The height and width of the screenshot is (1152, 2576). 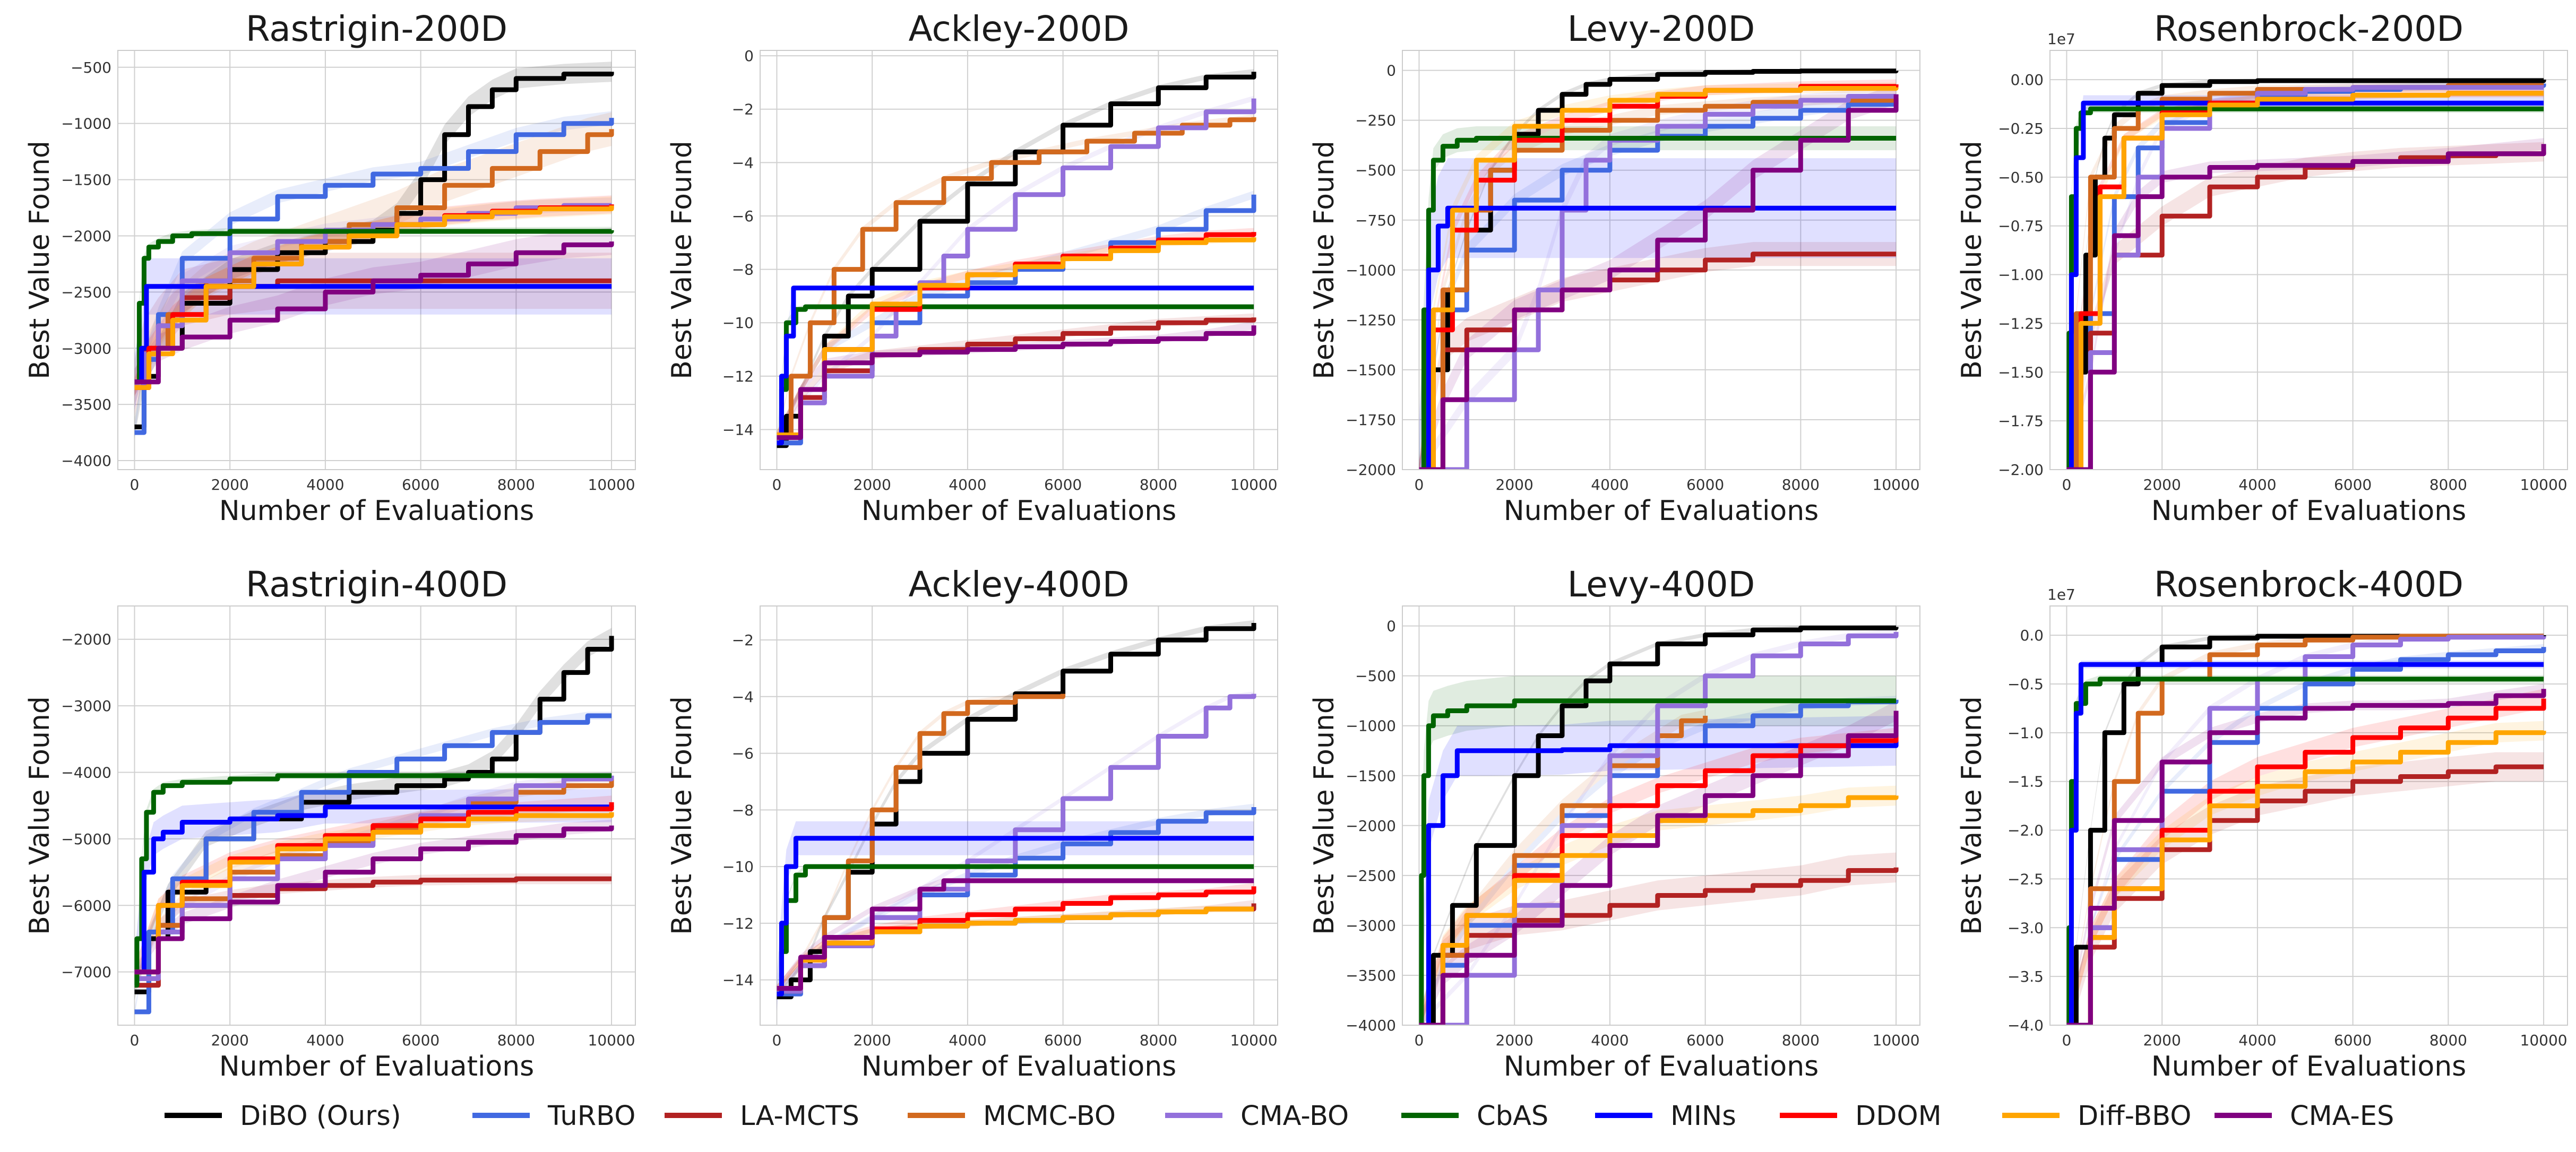 I want to click on legend-item: Diff-BBO, so click(x=2096, y=1117).